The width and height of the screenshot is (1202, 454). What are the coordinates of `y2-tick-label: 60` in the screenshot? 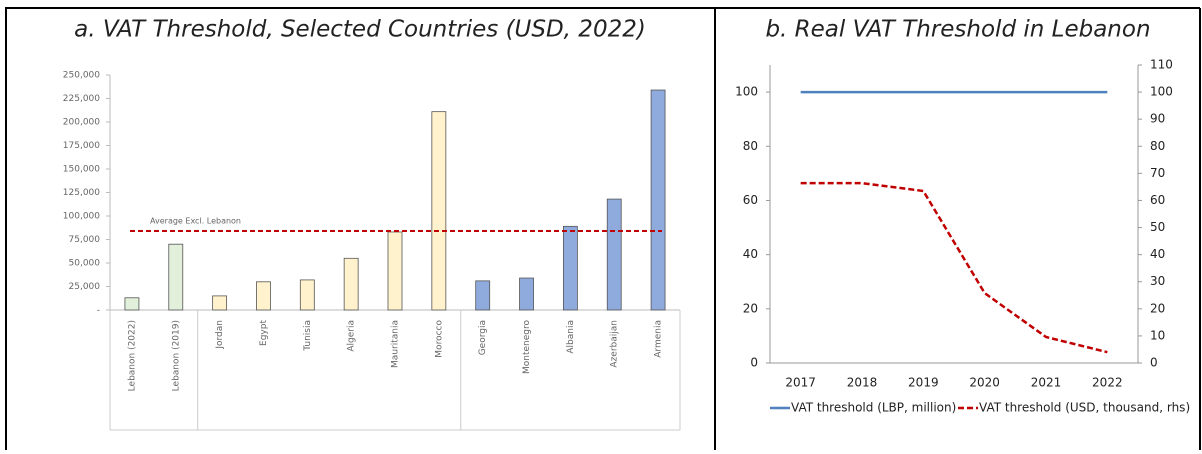 It's located at (1157, 200).